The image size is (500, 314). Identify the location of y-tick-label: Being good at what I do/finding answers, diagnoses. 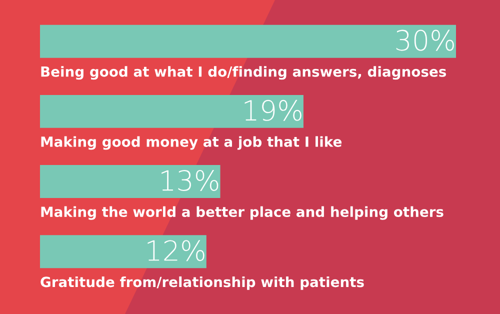
(243, 73).